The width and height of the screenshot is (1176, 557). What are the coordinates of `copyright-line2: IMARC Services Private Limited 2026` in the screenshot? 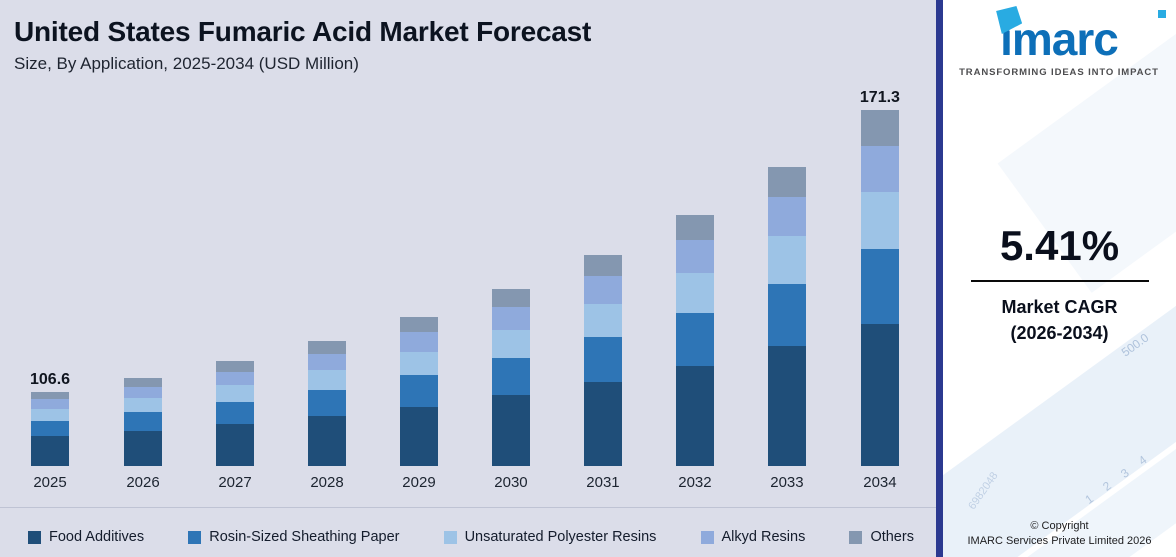 It's located at (1059, 541).